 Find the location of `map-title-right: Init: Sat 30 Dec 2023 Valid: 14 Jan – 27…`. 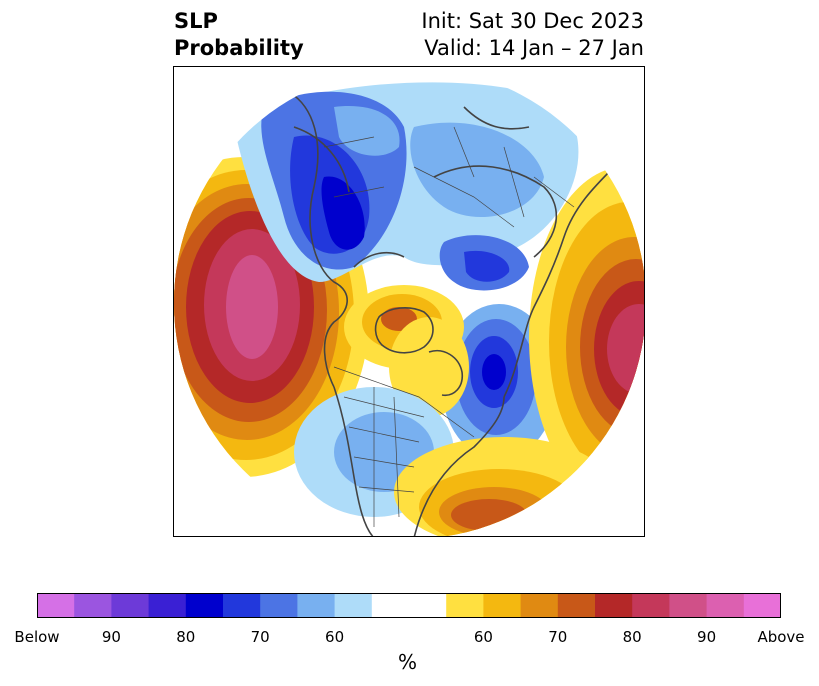

map-title-right: Init: Sat 30 Dec 2023 Valid: 14 Jan – 27… is located at coordinates (532, 35).